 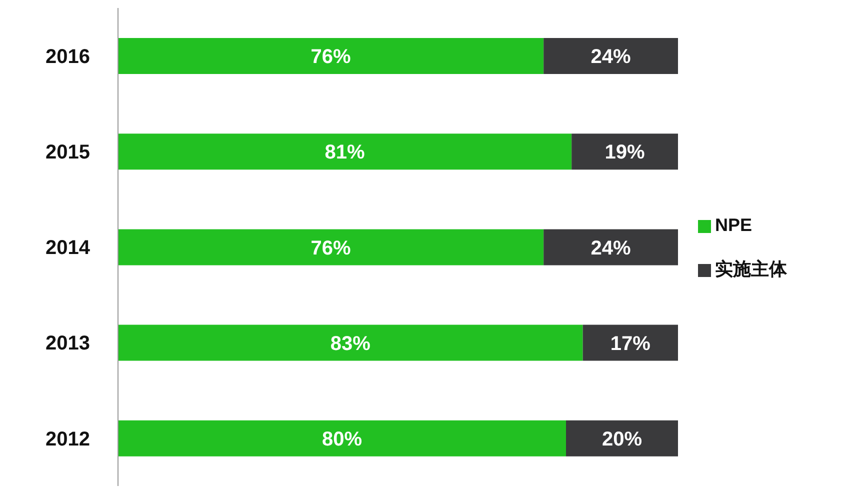 What do you see at coordinates (68, 439) in the screenshot?
I see `y-tick-label: 2012` at bounding box center [68, 439].